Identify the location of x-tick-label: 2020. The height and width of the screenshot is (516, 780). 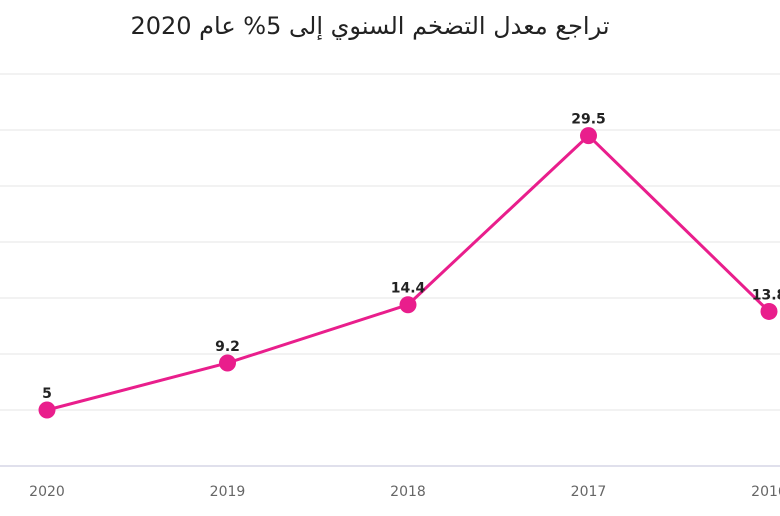
(47, 492).